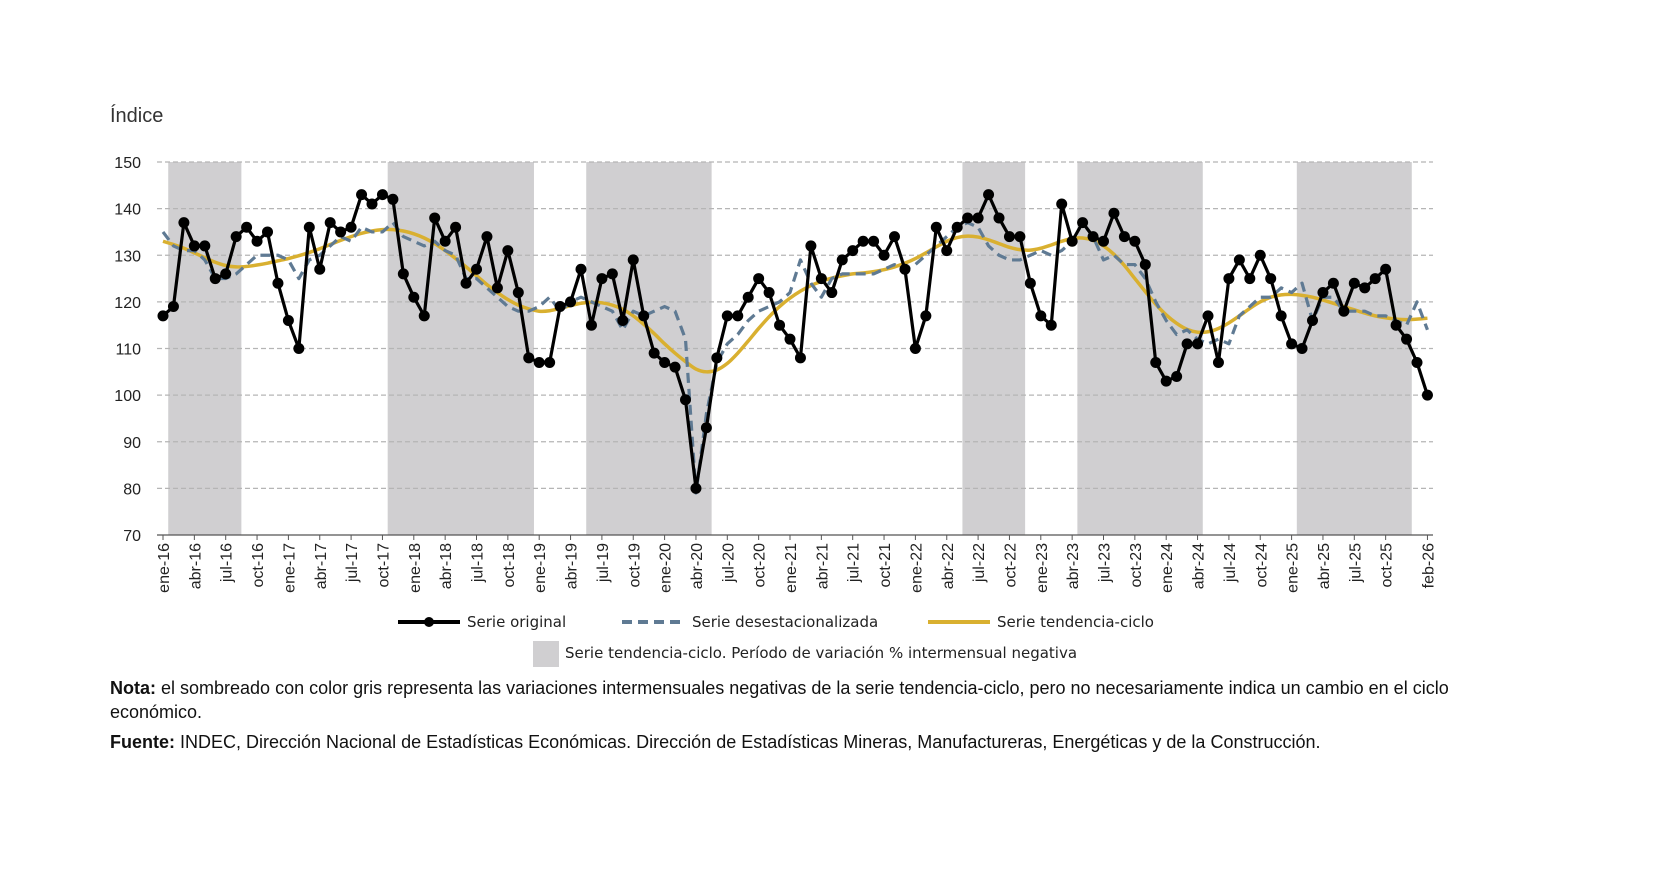 This screenshot has width=1657, height=892. I want to click on x-tick-label: jul-22, so click(979, 563).